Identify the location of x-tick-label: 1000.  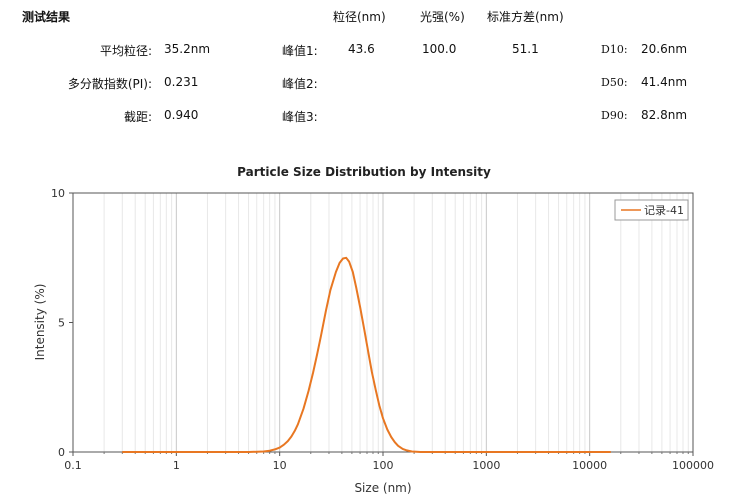
(486, 465).